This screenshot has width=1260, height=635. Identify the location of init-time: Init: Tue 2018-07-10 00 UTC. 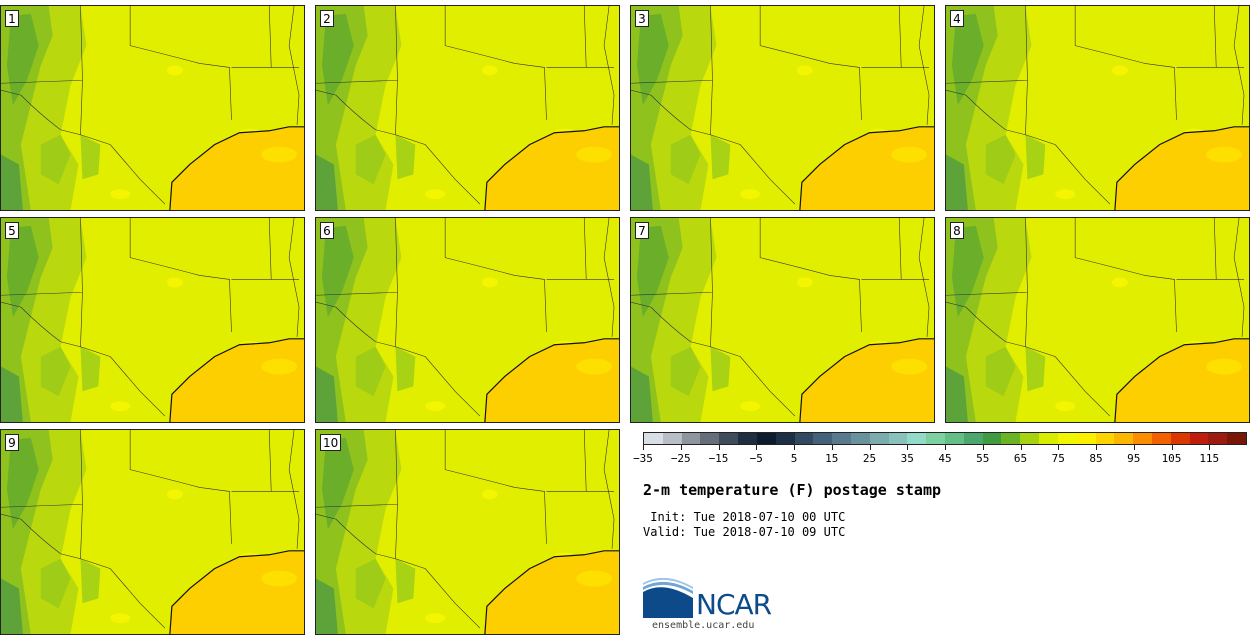
(744, 517).